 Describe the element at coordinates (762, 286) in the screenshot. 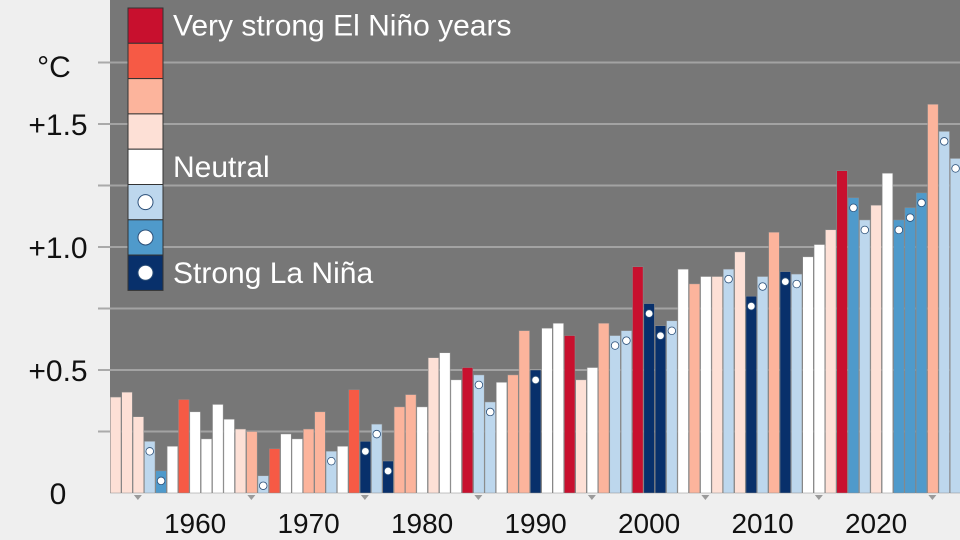

I see `la-nina-dot-2010` at that location.